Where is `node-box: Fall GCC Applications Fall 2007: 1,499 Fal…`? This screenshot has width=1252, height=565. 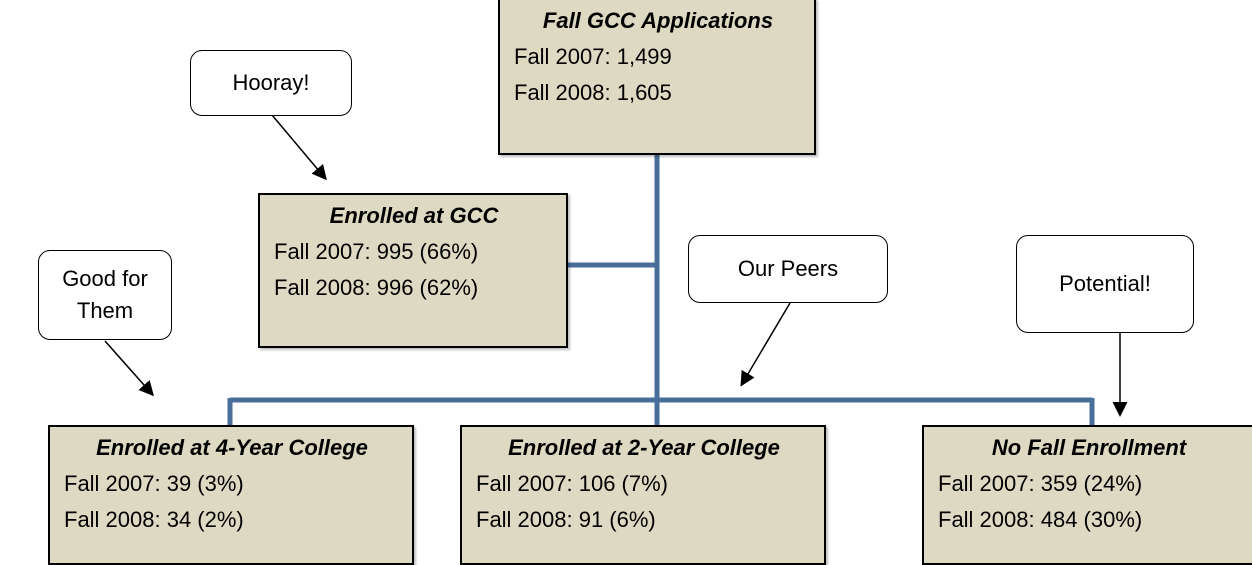 node-box: Fall GCC Applications Fall 2007: 1,499 Fal… is located at coordinates (657, 77).